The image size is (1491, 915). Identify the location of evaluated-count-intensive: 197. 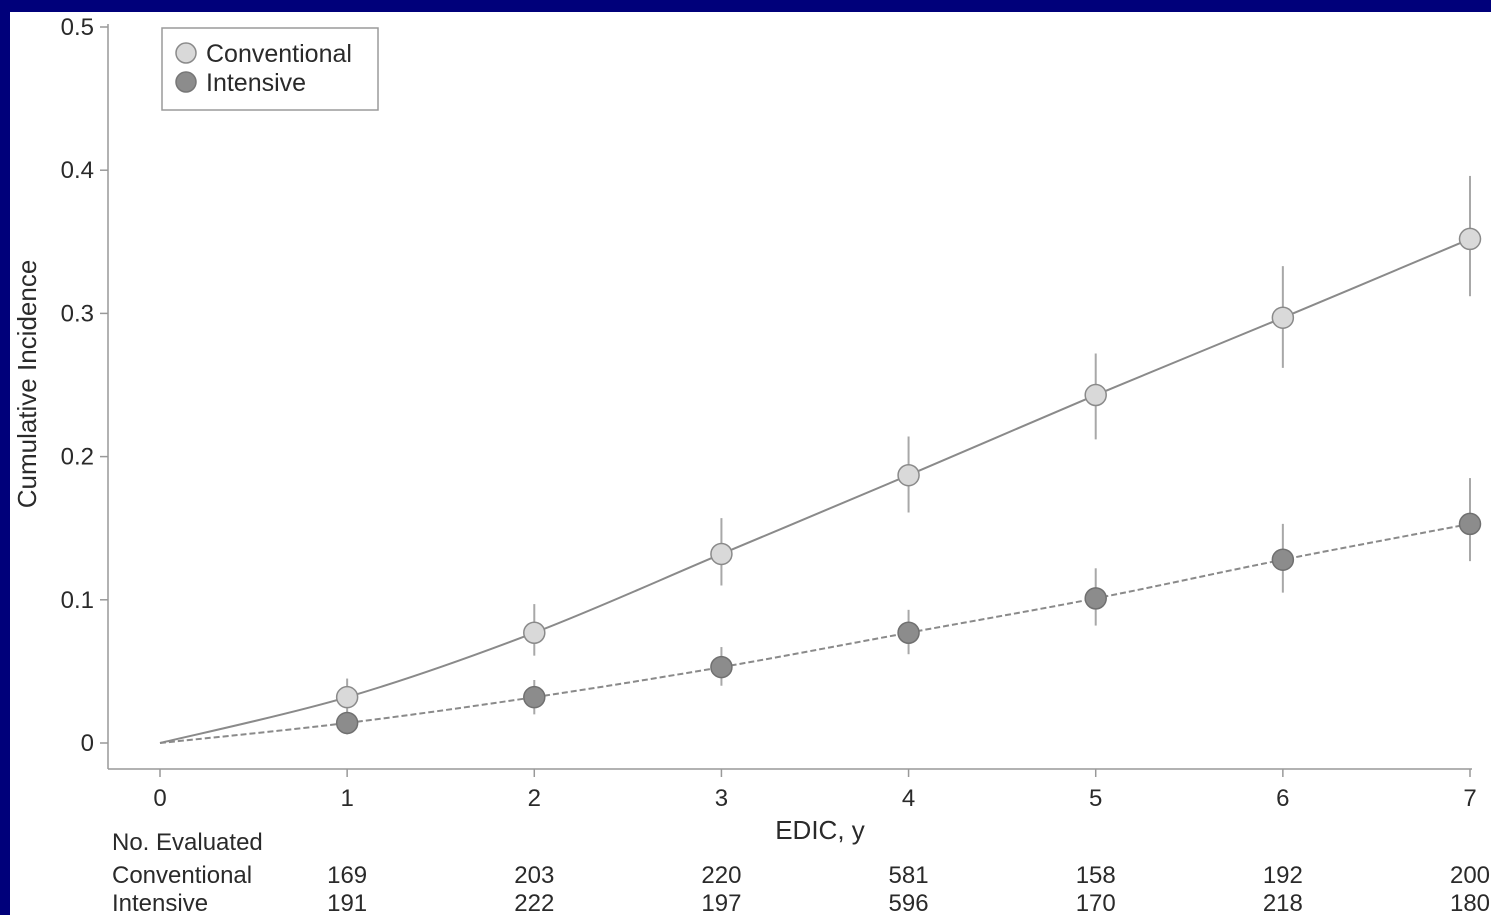
(721, 902).